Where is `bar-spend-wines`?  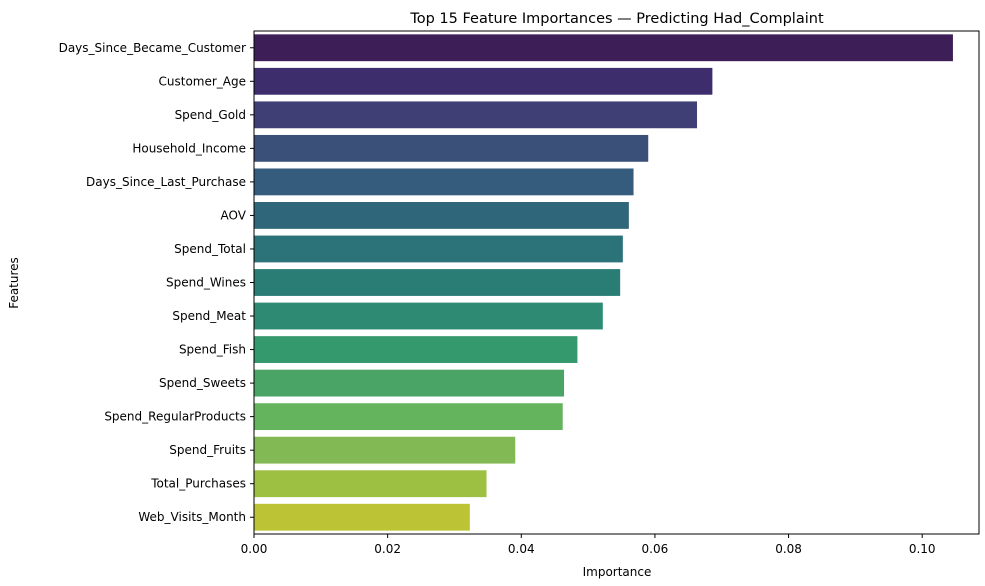 bar-spend-wines is located at coordinates (437, 282).